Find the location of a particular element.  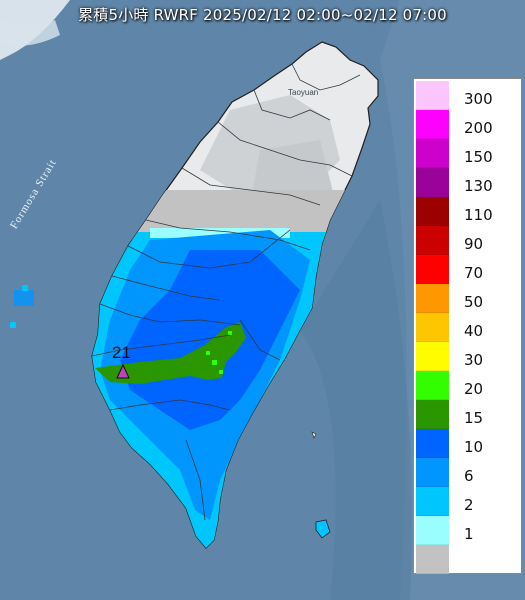

max-rainfall-value: 21 is located at coordinates (121, 352).